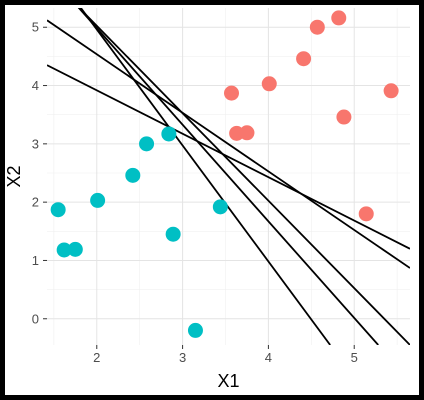  What do you see at coordinates (35, 260) in the screenshot?
I see `y-tick-label: 1` at bounding box center [35, 260].